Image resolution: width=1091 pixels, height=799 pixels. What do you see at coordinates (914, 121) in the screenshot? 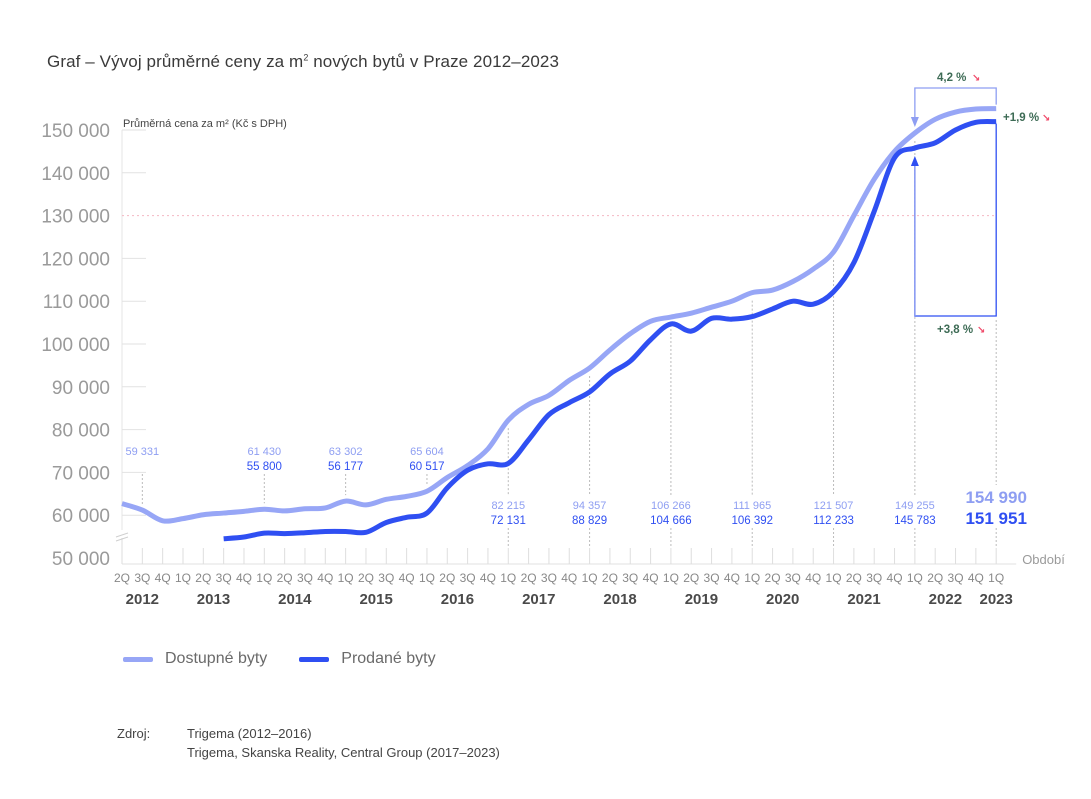
I see `arrow-down-icon` at bounding box center [914, 121].